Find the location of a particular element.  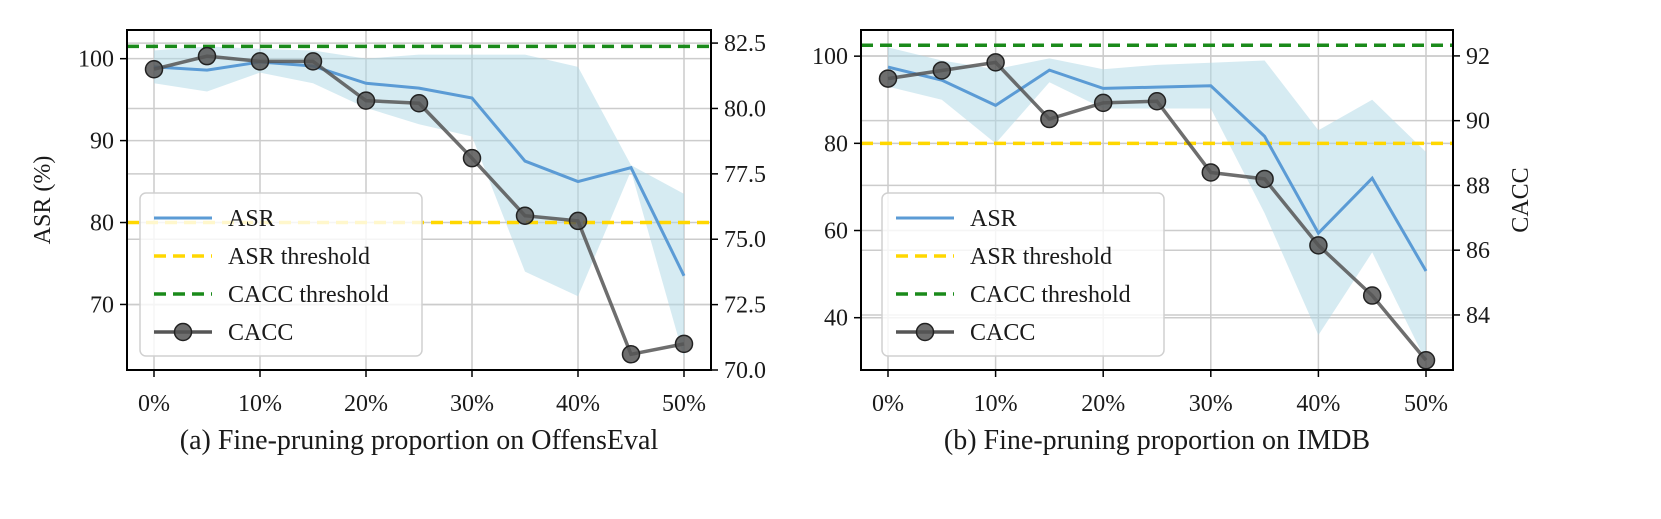

y2-tick-label: 86 is located at coordinates (1478, 251).